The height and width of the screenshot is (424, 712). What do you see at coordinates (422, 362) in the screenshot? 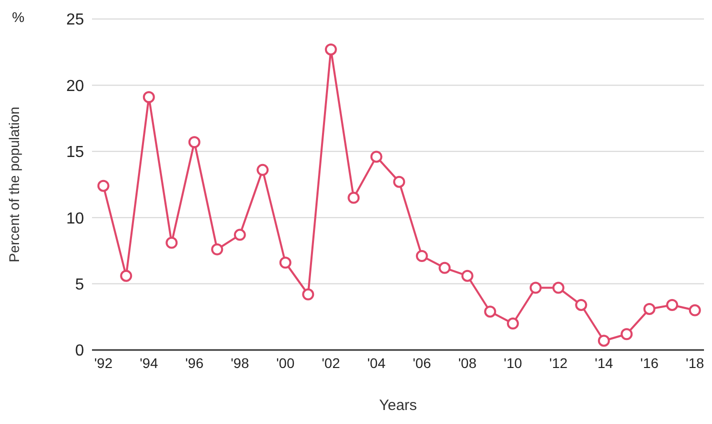
I see `x-tick-label: '06` at bounding box center [422, 362].